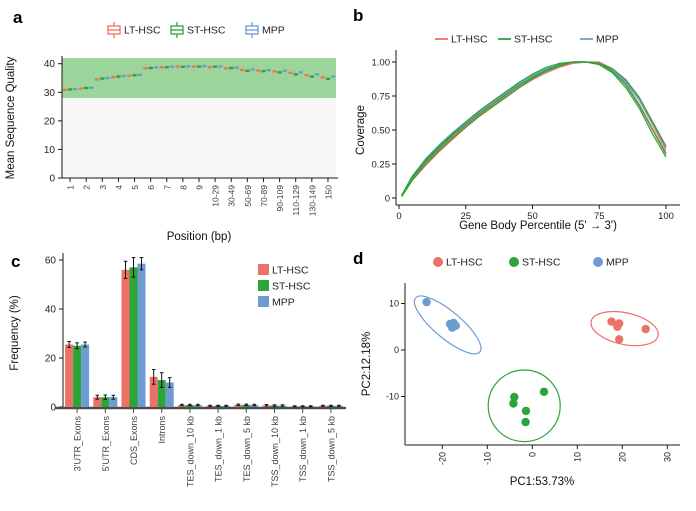 Image resolution: width=696 pixels, height=511 pixels. What do you see at coordinates (103, 187) in the screenshot?
I see `x-tick-label: 3` at bounding box center [103, 187].